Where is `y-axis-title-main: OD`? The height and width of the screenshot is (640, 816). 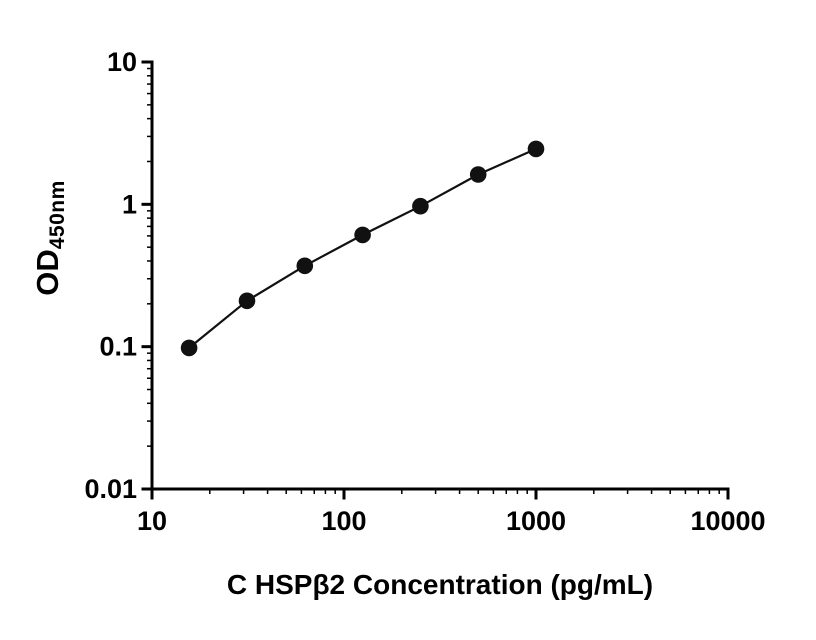 y-axis-title-main: OD is located at coordinates (47, 272).